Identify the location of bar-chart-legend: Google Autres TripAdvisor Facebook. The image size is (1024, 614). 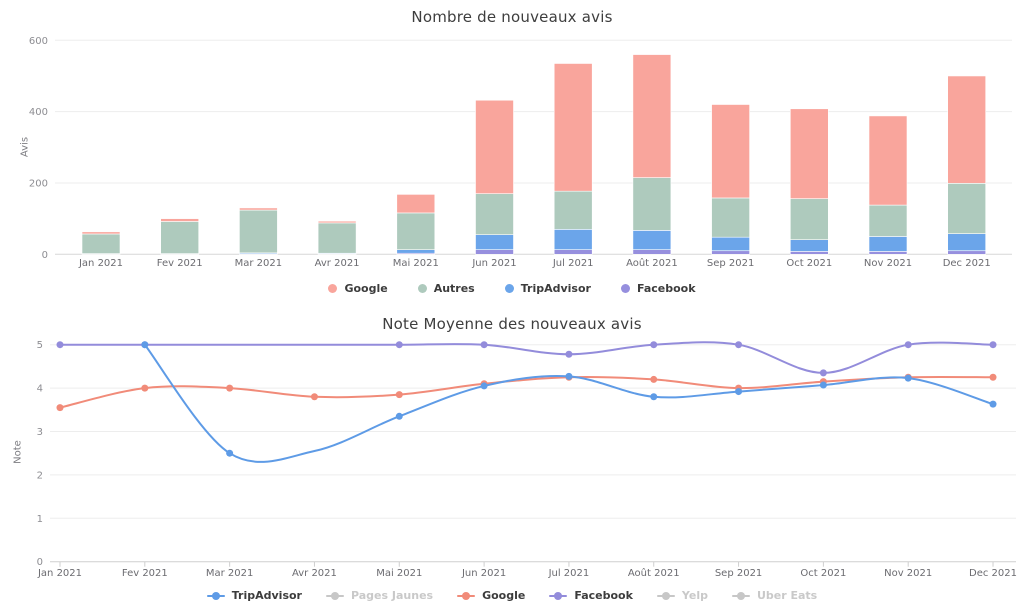
(512, 288).